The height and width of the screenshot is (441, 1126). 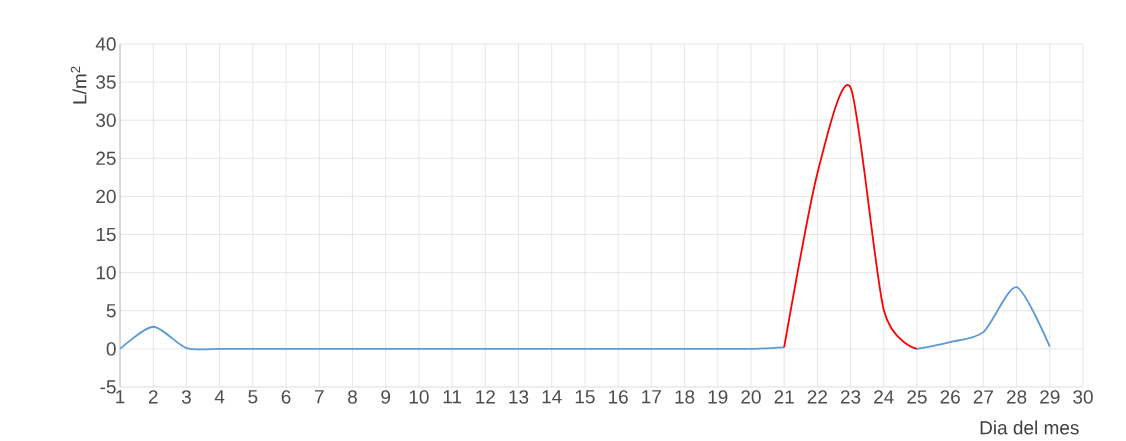 What do you see at coordinates (950, 397) in the screenshot?
I see `x-tick-label: 26` at bounding box center [950, 397].